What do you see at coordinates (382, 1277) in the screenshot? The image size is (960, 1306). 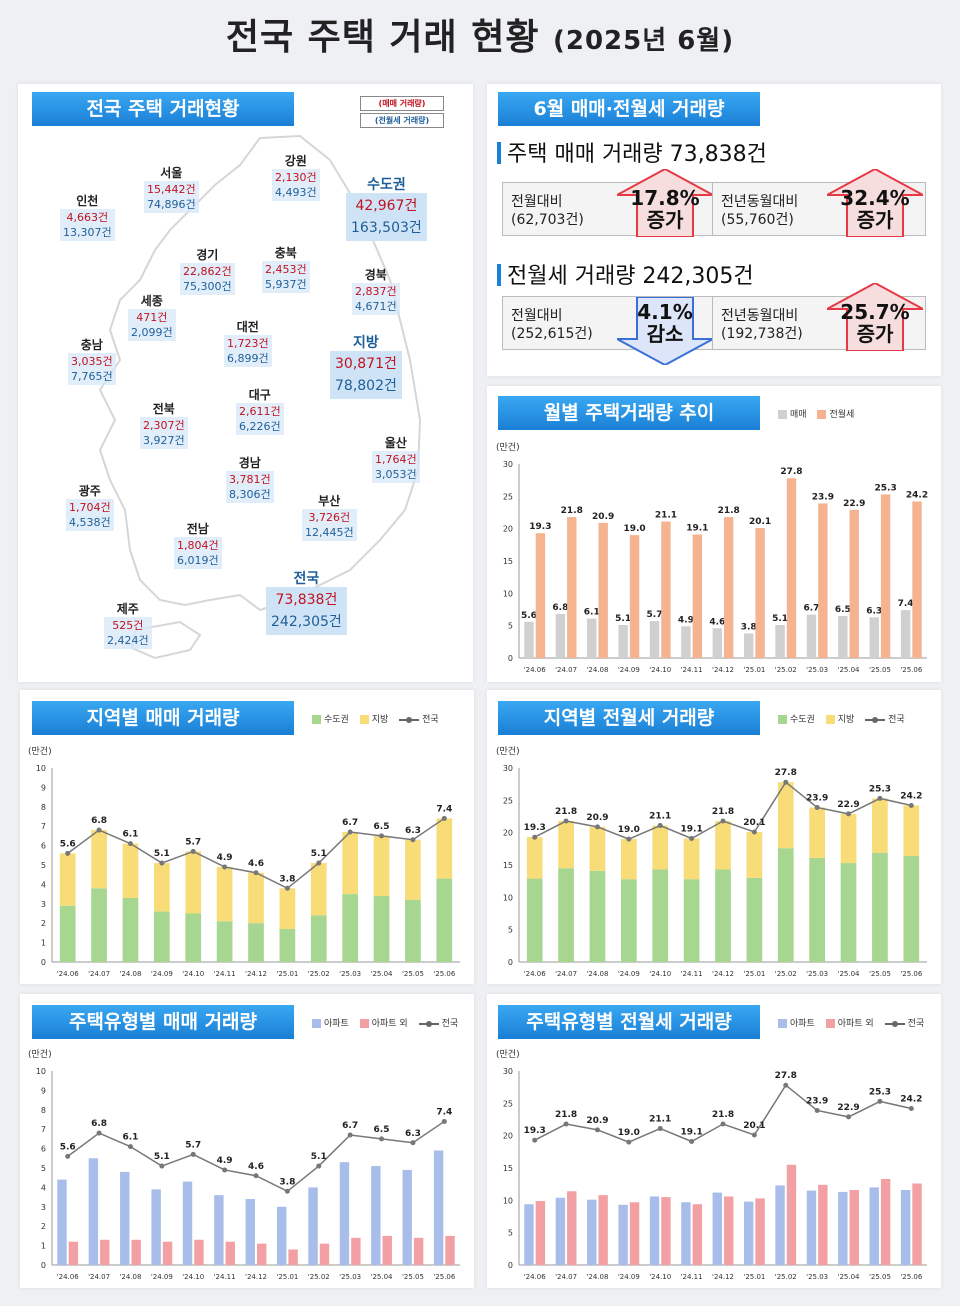 I see `x-tick-label: '25.04` at bounding box center [382, 1277].